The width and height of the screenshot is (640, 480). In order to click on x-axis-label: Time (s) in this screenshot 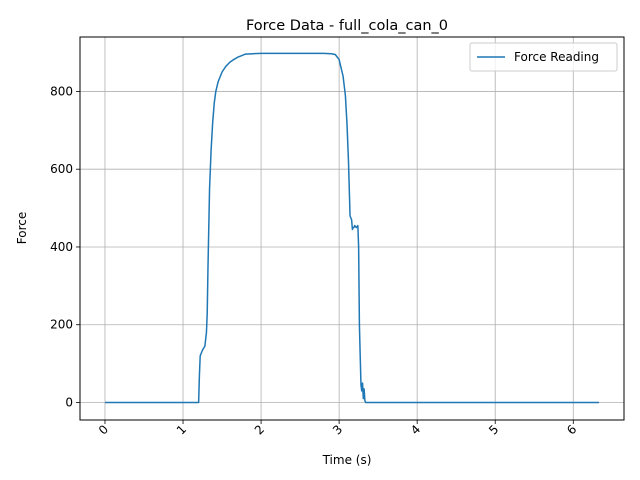, I will do `click(347, 460)`.